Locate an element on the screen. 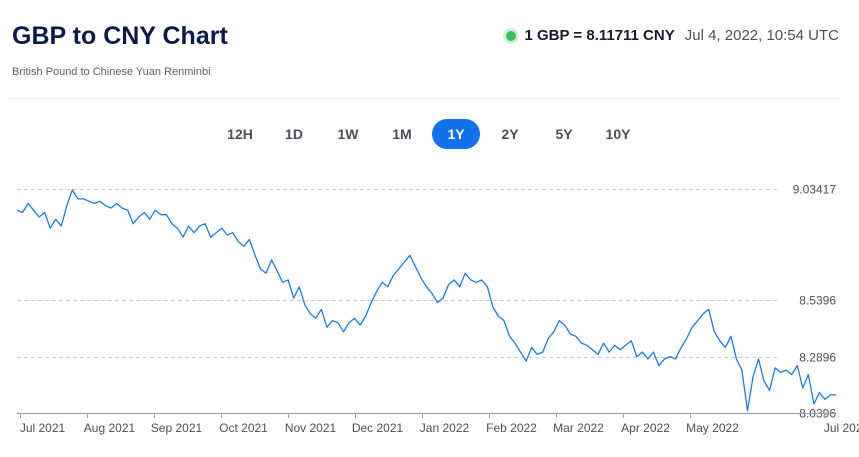 This screenshot has width=859, height=457. tab-1m: 1M is located at coordinates (402, 134).